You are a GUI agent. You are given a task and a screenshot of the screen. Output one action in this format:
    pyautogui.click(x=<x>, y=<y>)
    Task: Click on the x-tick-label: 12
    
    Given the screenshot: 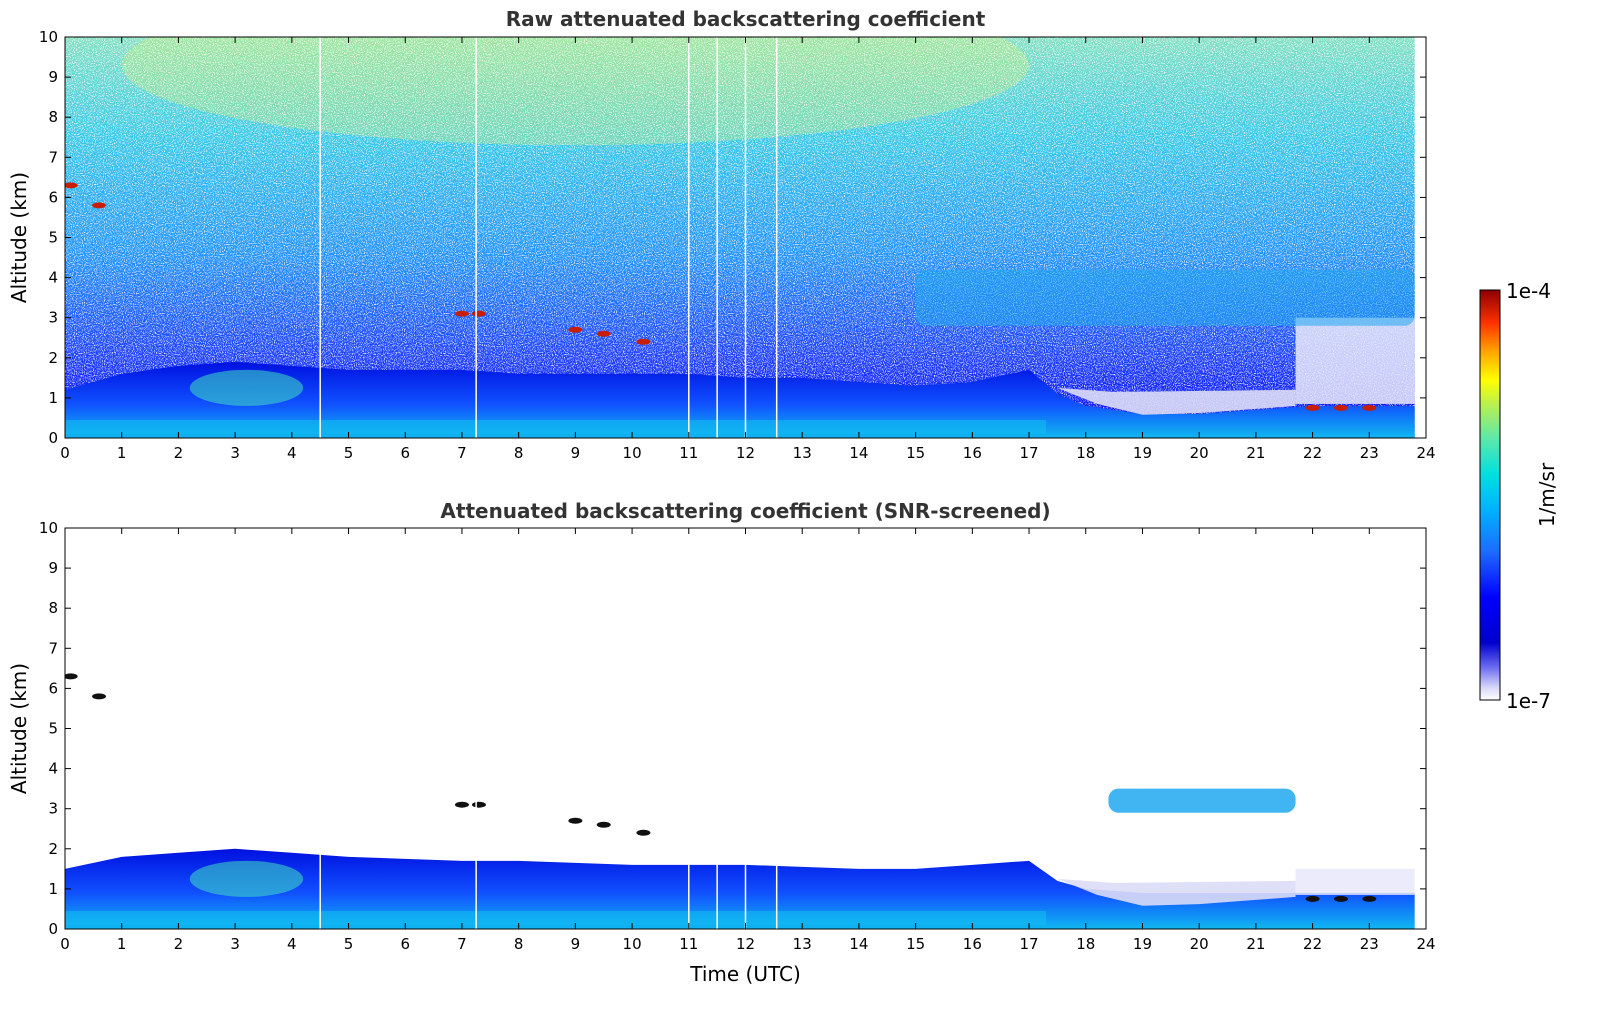 What is the action you would take?
    pyautogui.click(x=745, y=453)
    